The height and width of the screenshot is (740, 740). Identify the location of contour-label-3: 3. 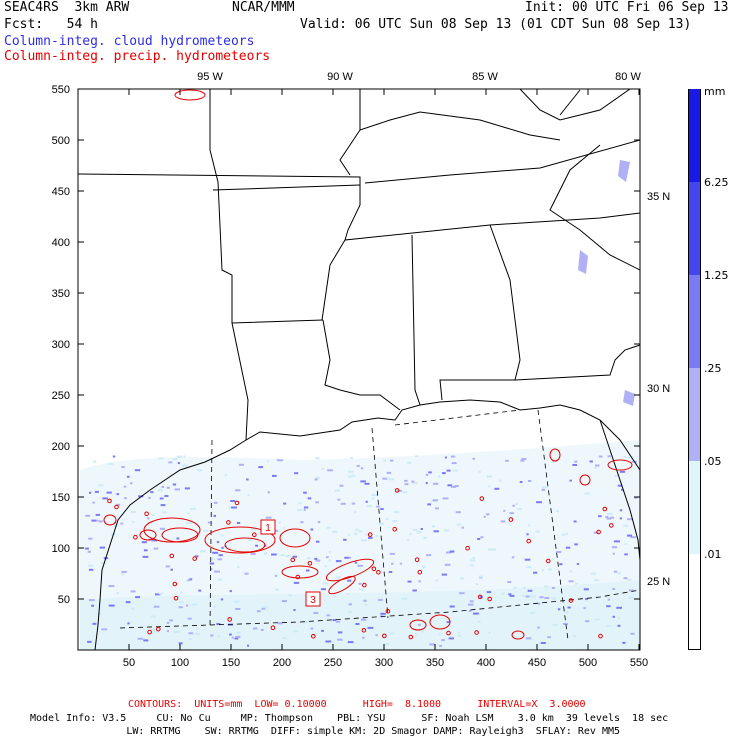
(313, 599).